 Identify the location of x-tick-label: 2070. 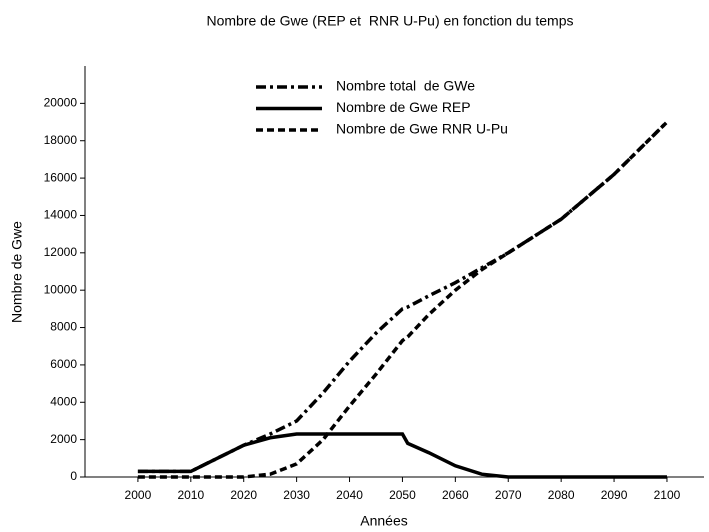
(508, 495).